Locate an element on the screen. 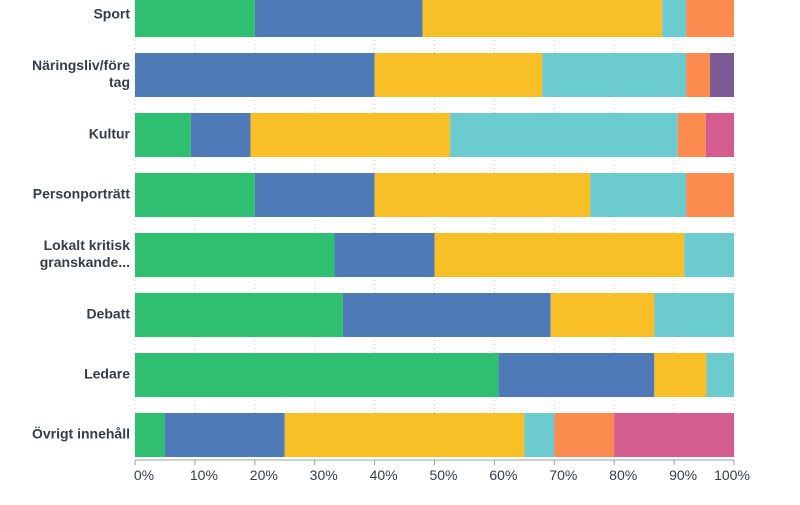  category-label: Kultur is located at coordinates (110, 134).